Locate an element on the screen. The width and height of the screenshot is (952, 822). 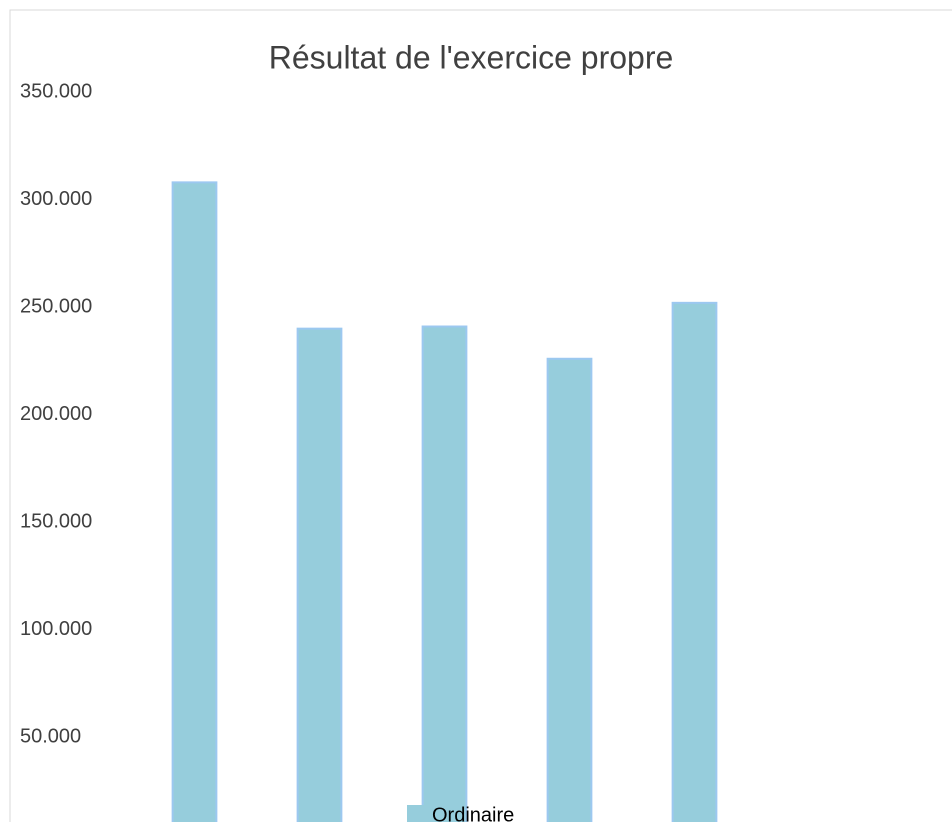
y-tick-label: 50.000 is located at coordinates (50, 737).